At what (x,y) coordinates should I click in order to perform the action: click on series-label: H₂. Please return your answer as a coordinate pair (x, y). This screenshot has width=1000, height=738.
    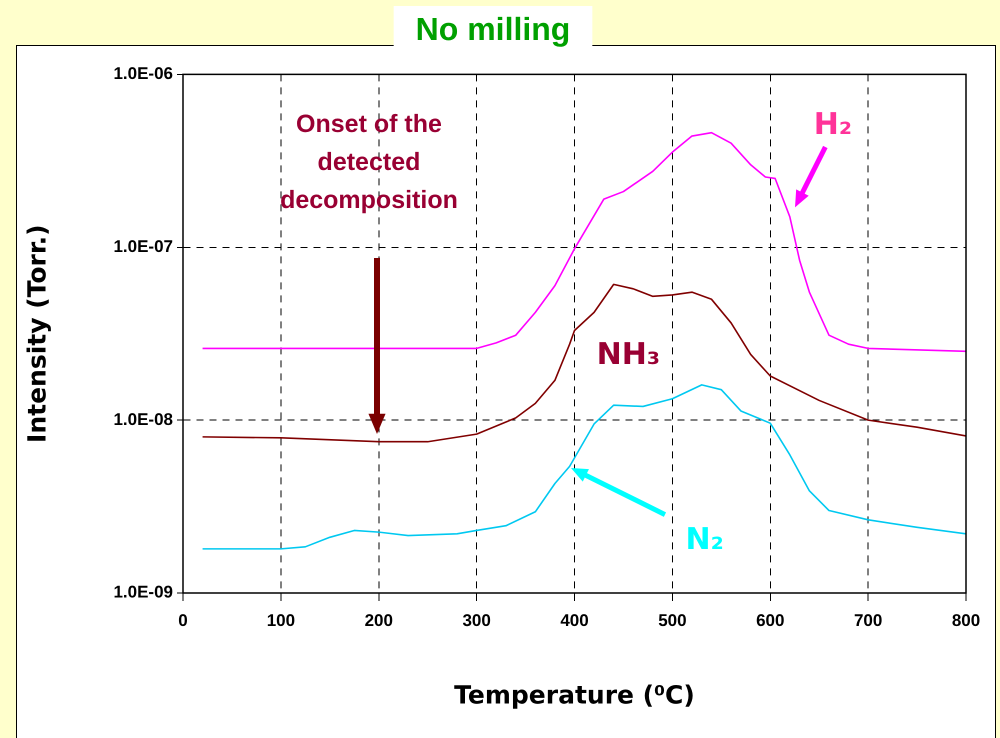
    Looking at the image, I should click on (833, 124).